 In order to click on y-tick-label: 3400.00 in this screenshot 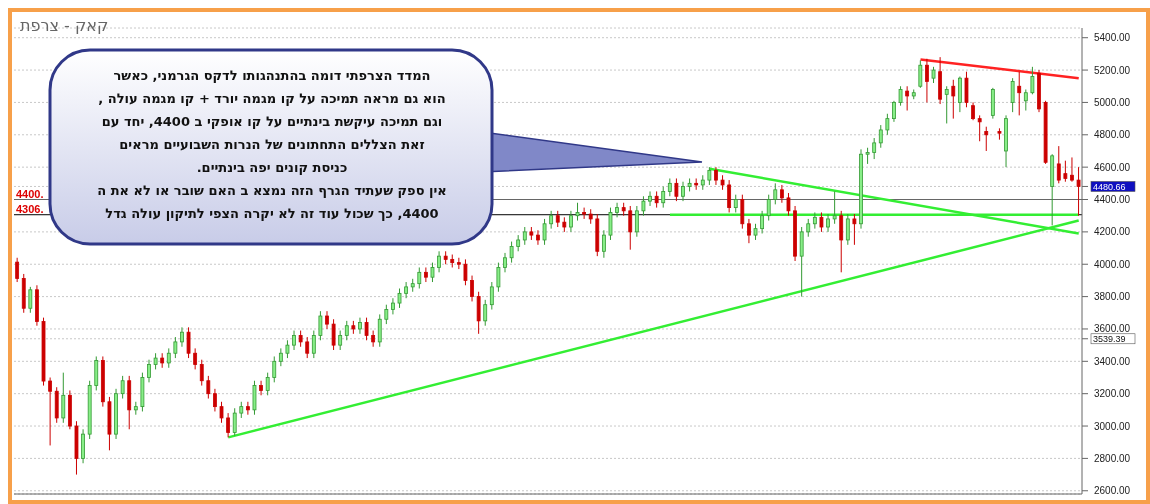, I will do `click(1112, 361)`.